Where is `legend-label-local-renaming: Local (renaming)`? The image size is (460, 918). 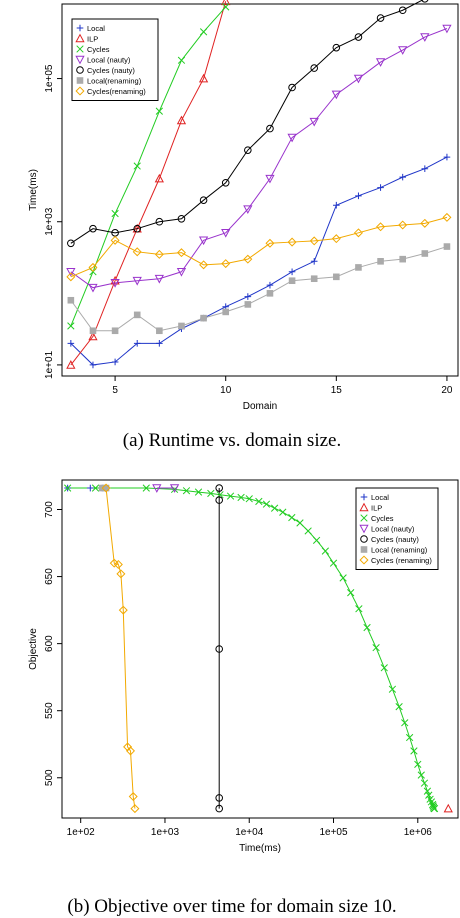 legend-label-local-renaming: Local (renaming) is located at coordinates (399, 549).